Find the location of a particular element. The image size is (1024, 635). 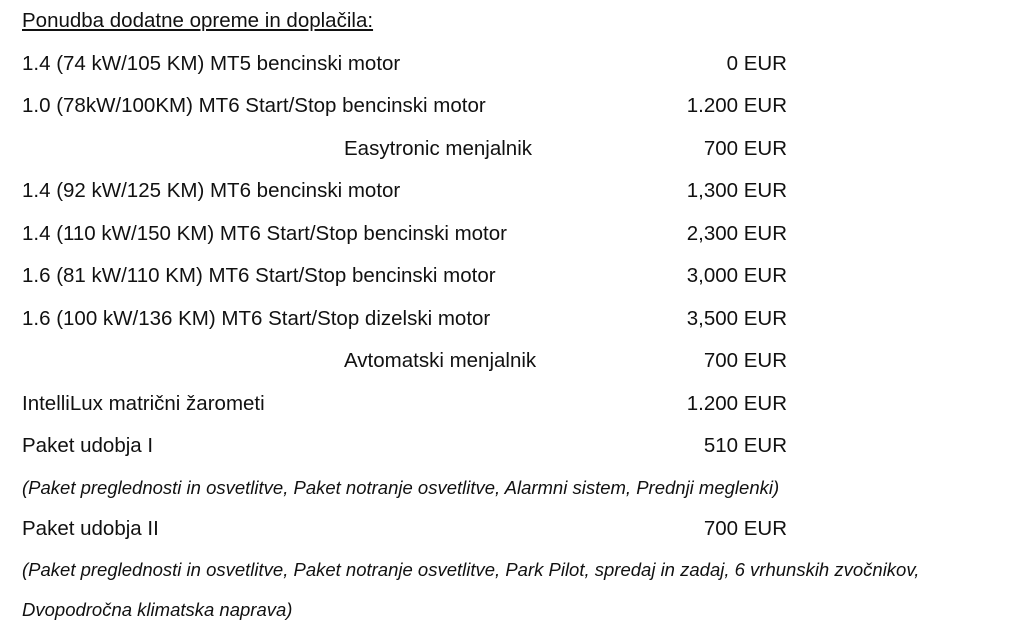

item-label: IntelliLux matrični žarometi is located at coordinates (143, 403).